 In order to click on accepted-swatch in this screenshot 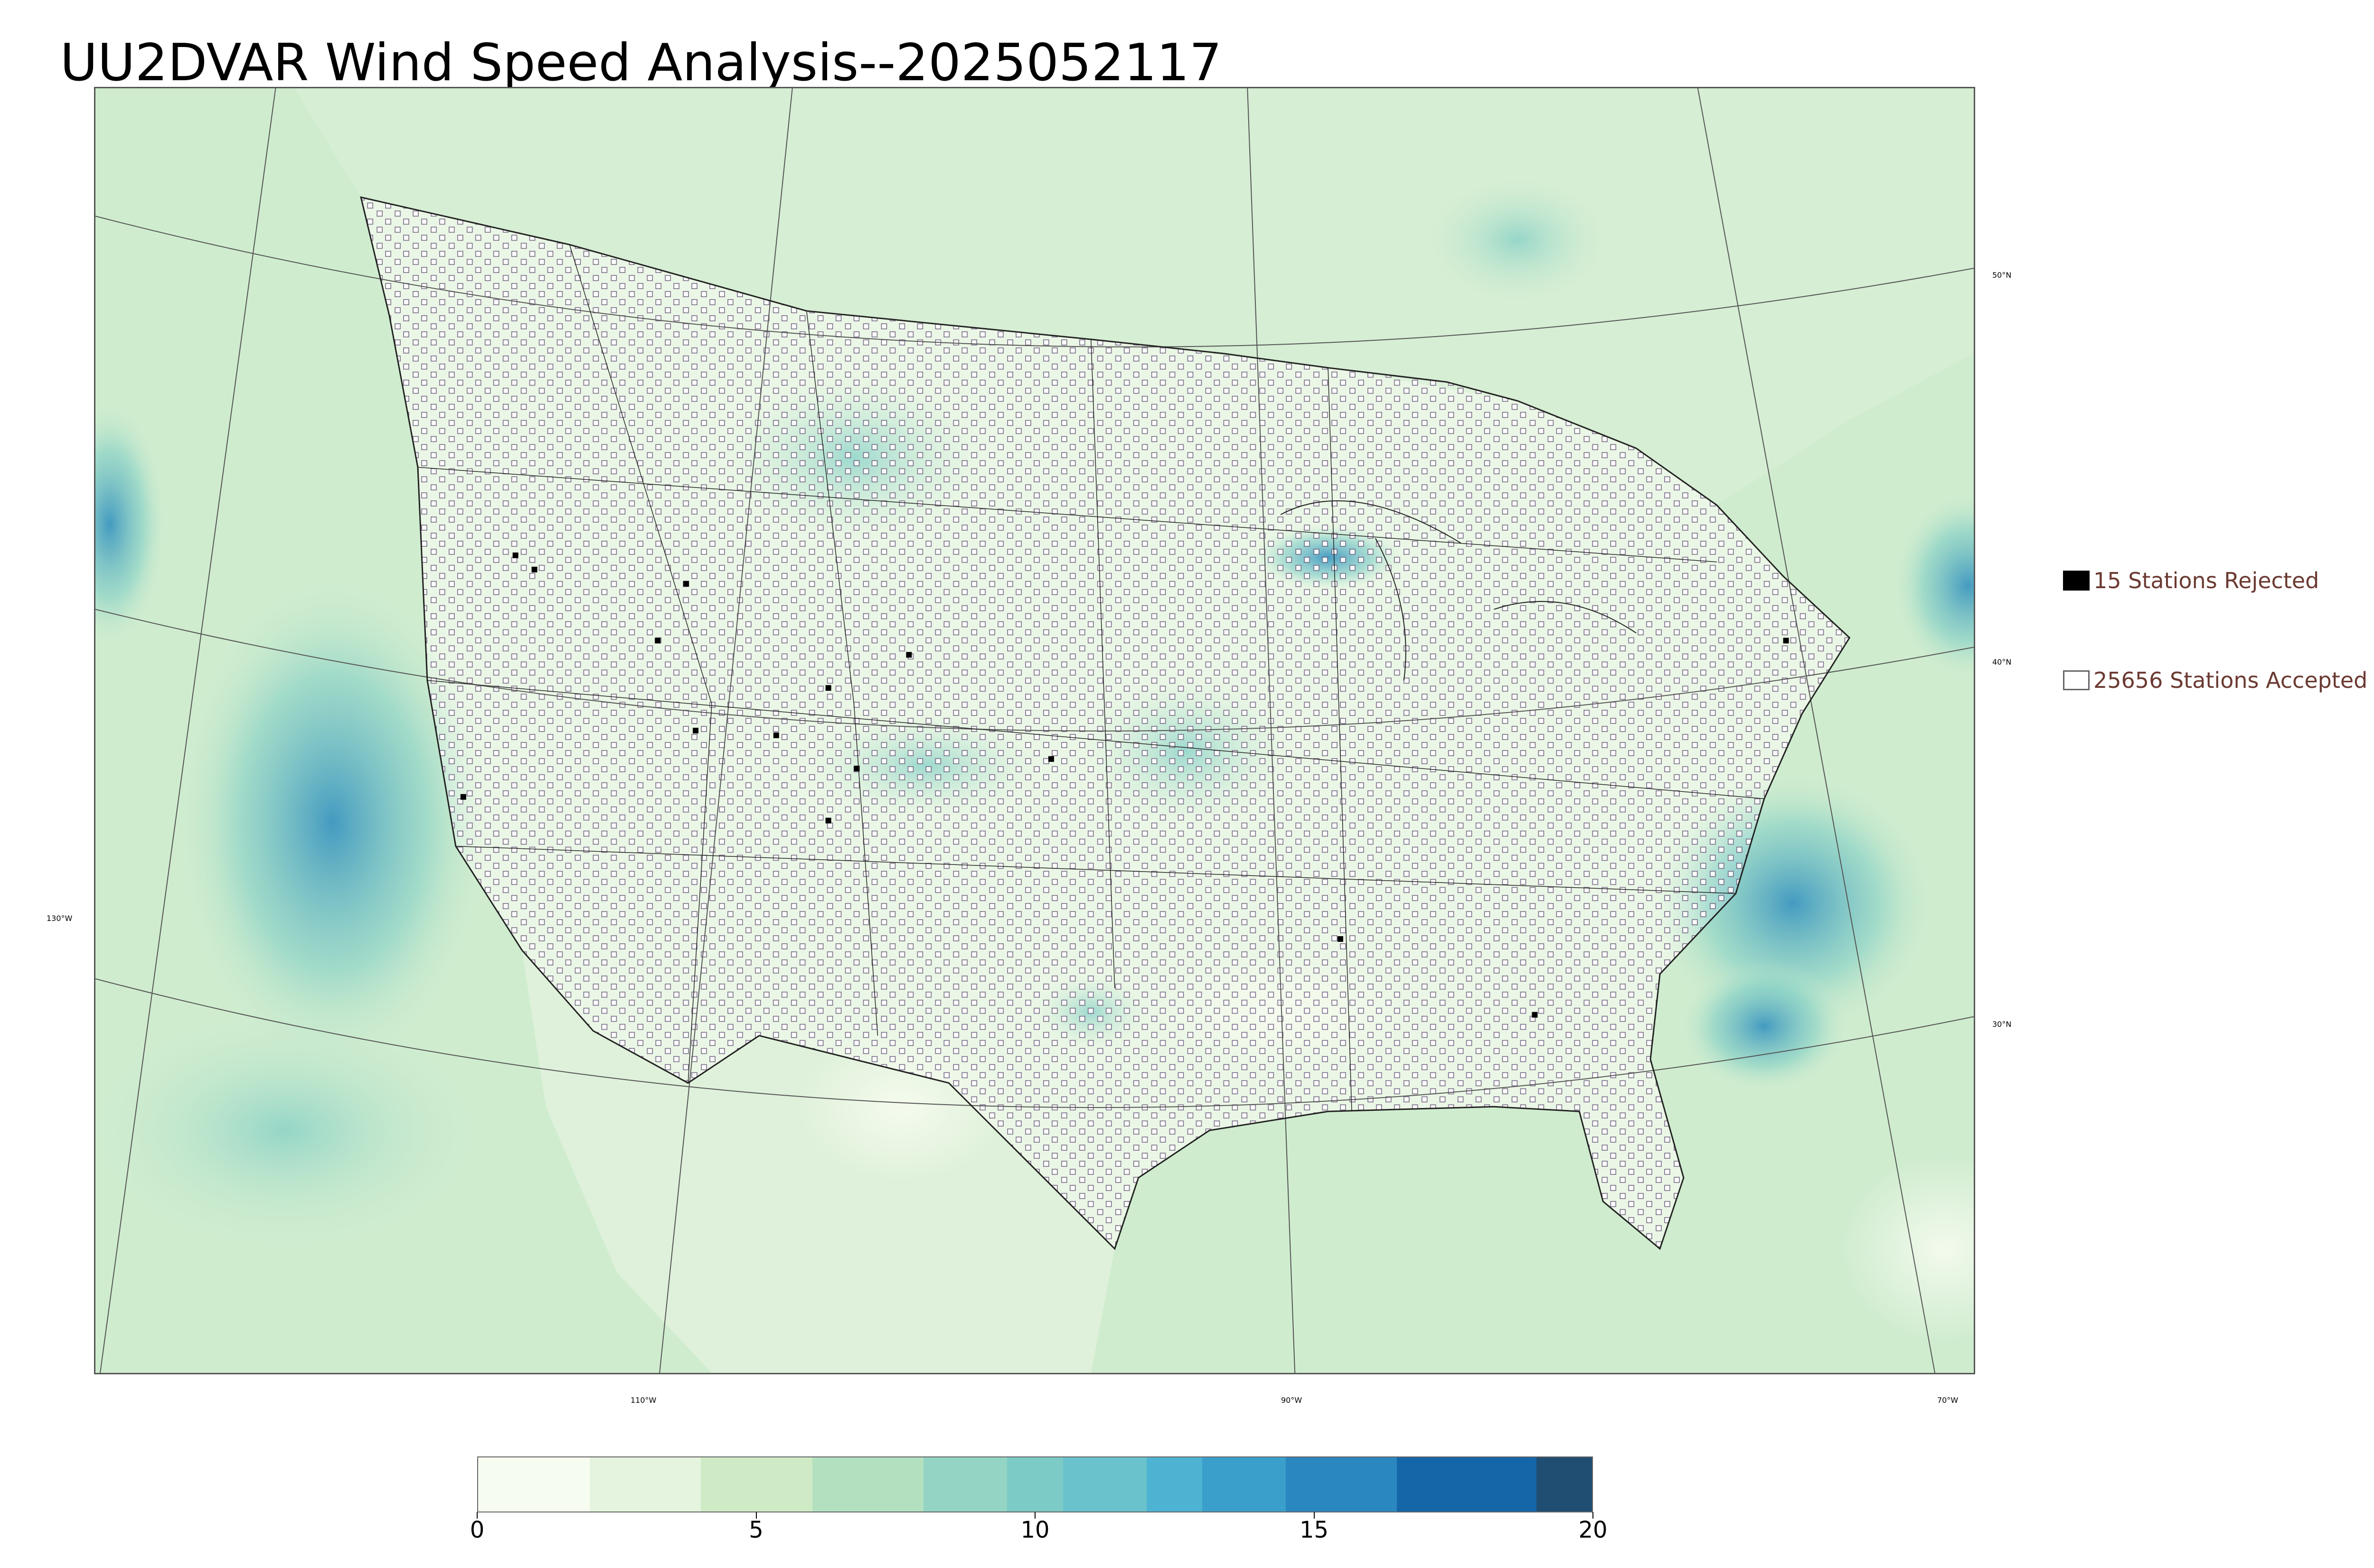, I will do `click(2076, 680)`.